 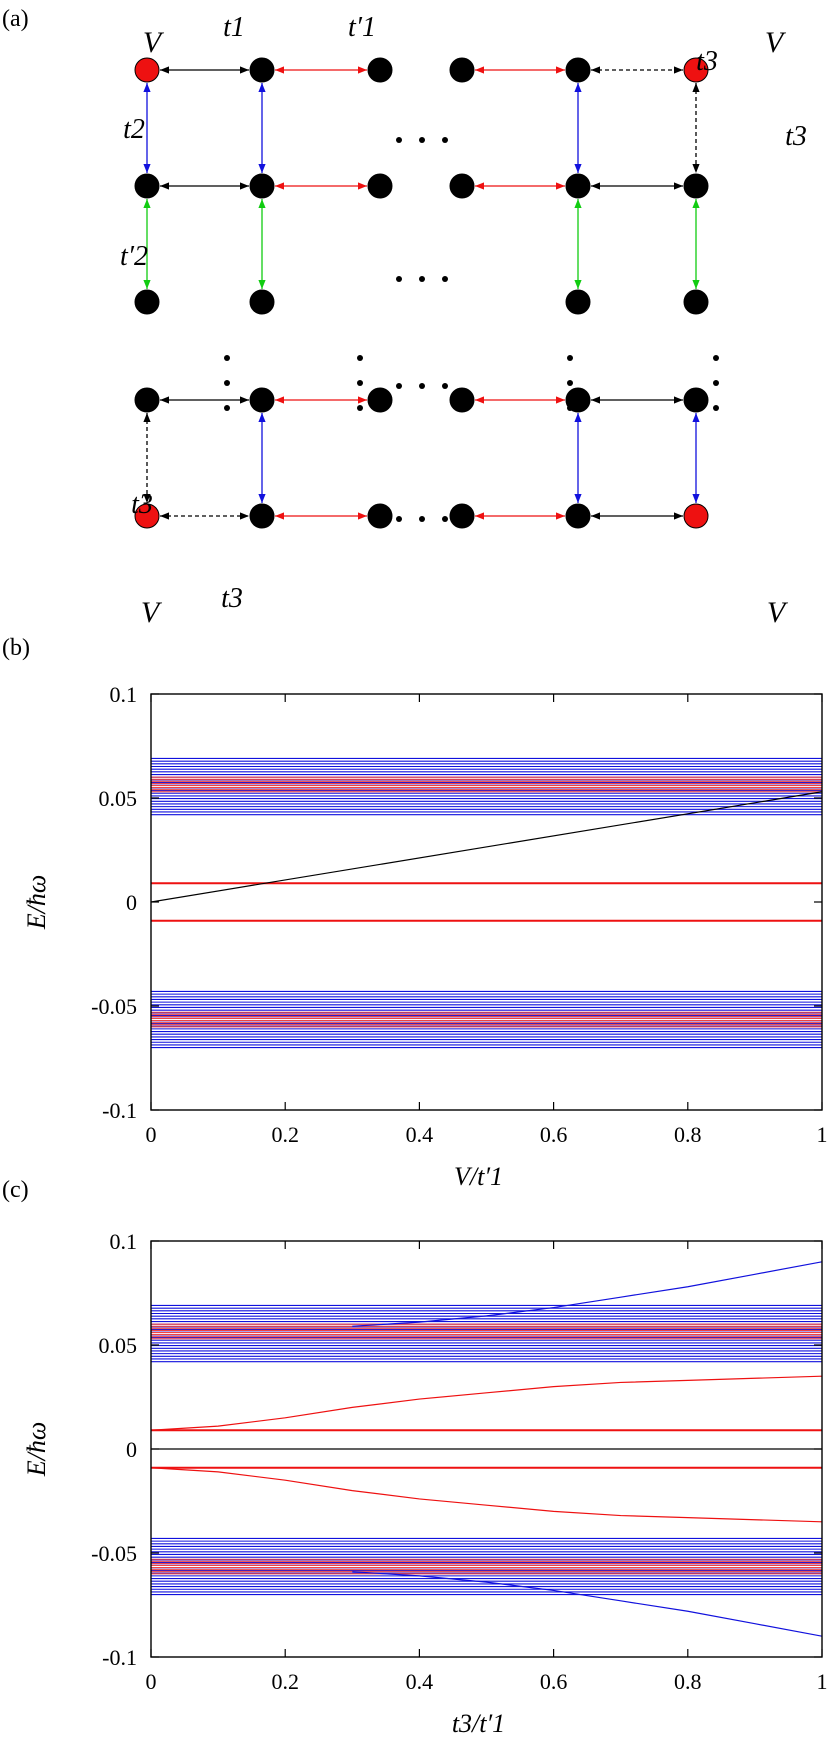 I want to click on hopping-label-t1-prime: t′1, so click(x=362, y=27).